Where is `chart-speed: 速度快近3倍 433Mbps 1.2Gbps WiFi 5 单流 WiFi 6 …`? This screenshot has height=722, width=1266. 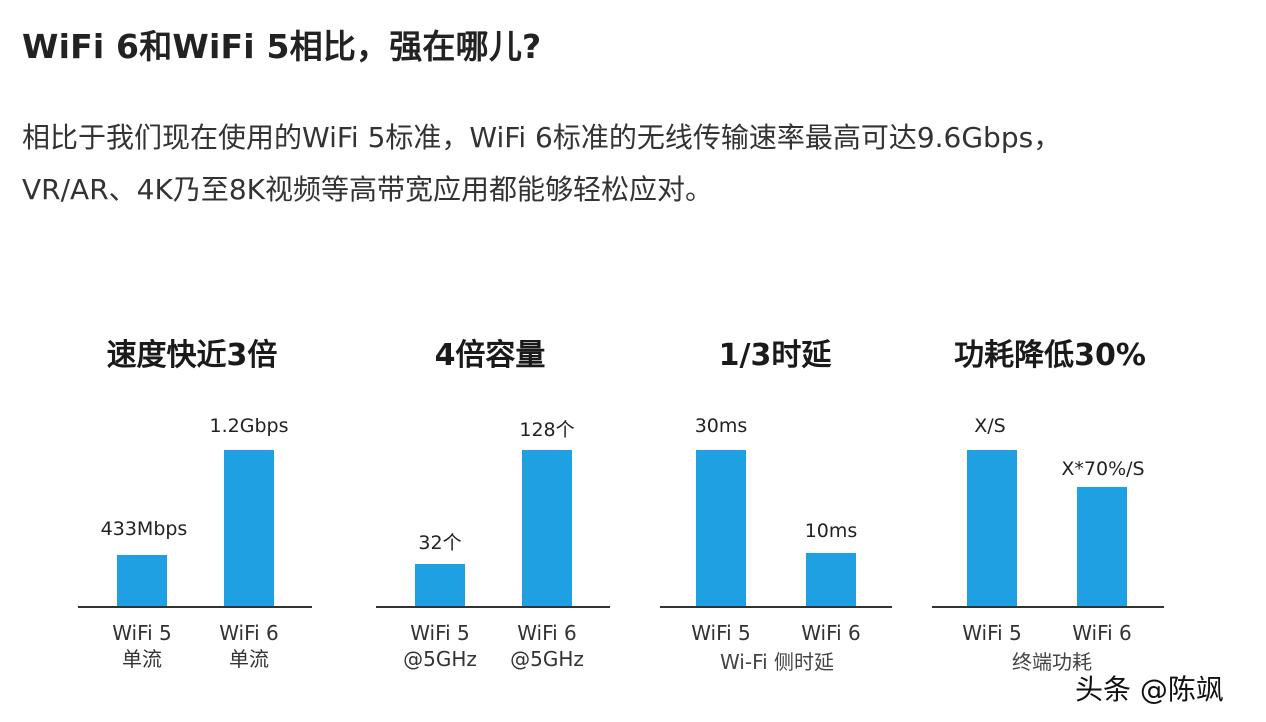 chart-speed: 速度快近3倍 433Mbps 1.2Gbps WiFi 5 单流 WiFi 6 … is located at coordinates (192, 510).